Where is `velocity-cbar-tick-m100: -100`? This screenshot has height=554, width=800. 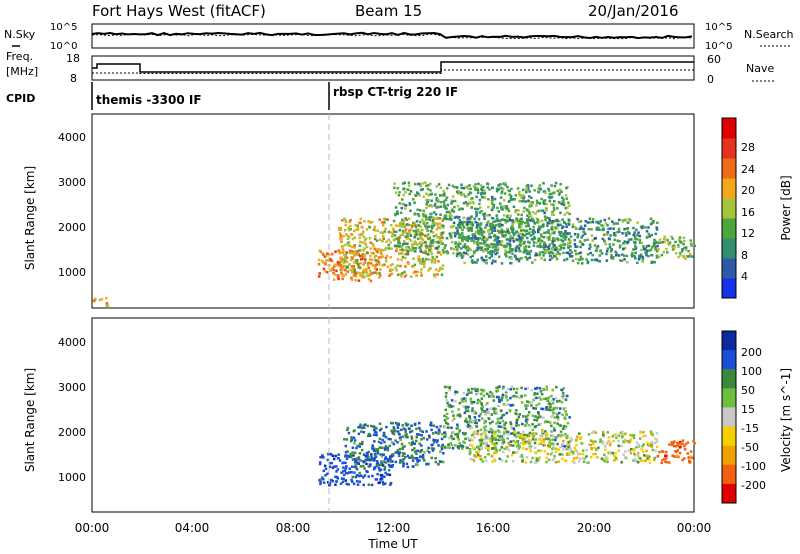
velocity-cbar-tick-m100: -100 is located at coordinates (753, 466).